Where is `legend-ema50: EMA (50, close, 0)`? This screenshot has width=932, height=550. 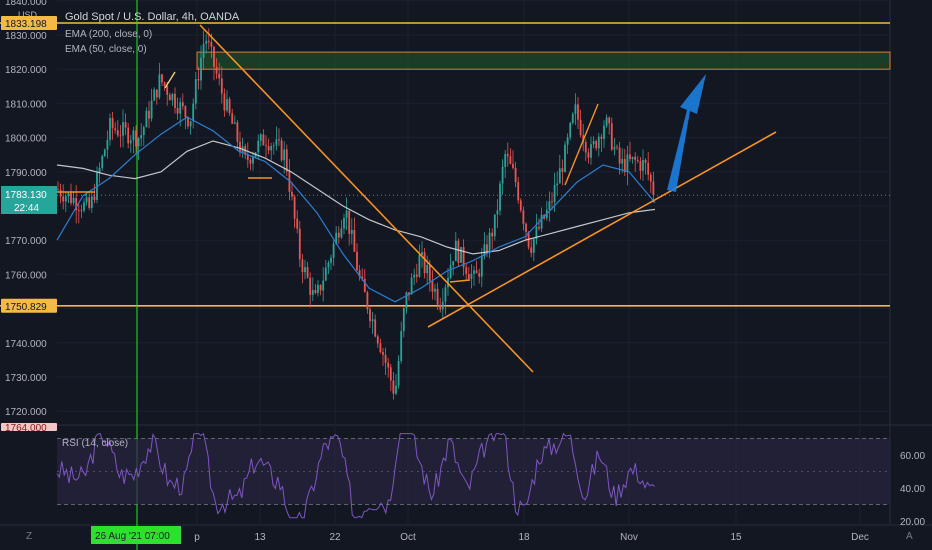 legend-ema50: EMA (50, close, 0) is located at coordinates (106, 49).